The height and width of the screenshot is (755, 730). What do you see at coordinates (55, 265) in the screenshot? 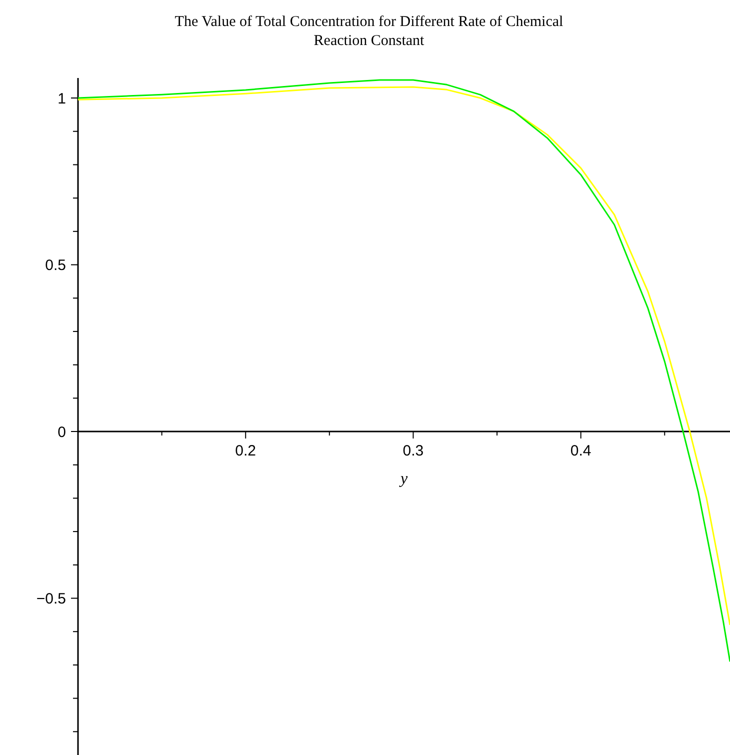
I see `y-tick-label: 0.5` at bounding box center [55, 265].